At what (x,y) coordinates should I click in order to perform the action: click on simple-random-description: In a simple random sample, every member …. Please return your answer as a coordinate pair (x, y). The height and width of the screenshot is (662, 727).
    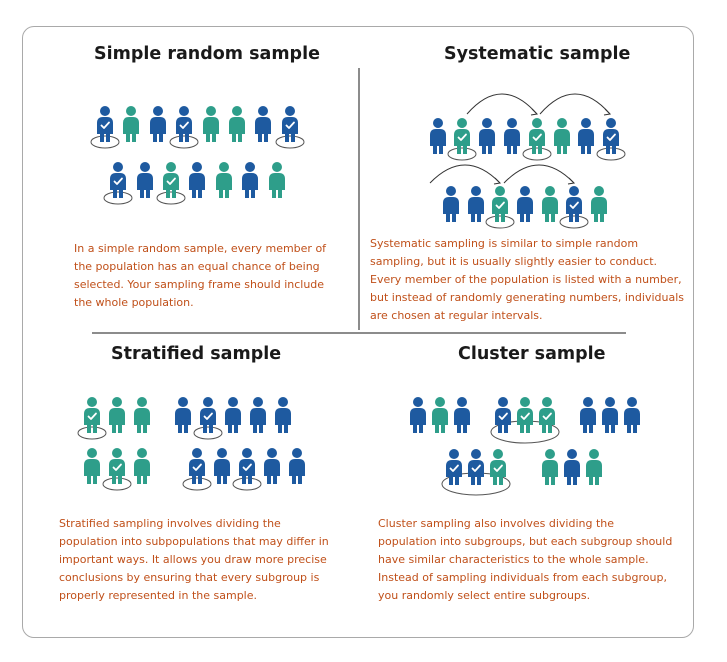
    Looking at the image, I should click on (200, 275).